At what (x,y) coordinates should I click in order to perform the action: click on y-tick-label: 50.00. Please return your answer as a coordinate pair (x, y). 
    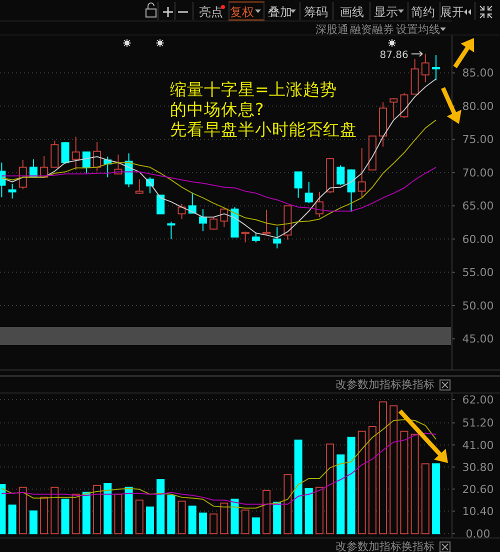
    Looking at the image, I should click on (478, 305).